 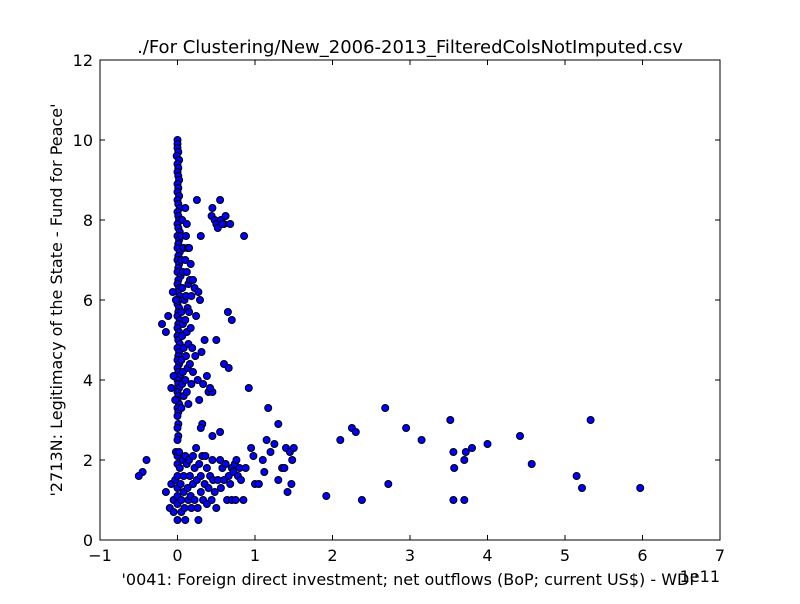 What do you see at coordinates (720, 555) in the screenshot?
I see `x-tick-label: 7` at bounding box center [720, 555].